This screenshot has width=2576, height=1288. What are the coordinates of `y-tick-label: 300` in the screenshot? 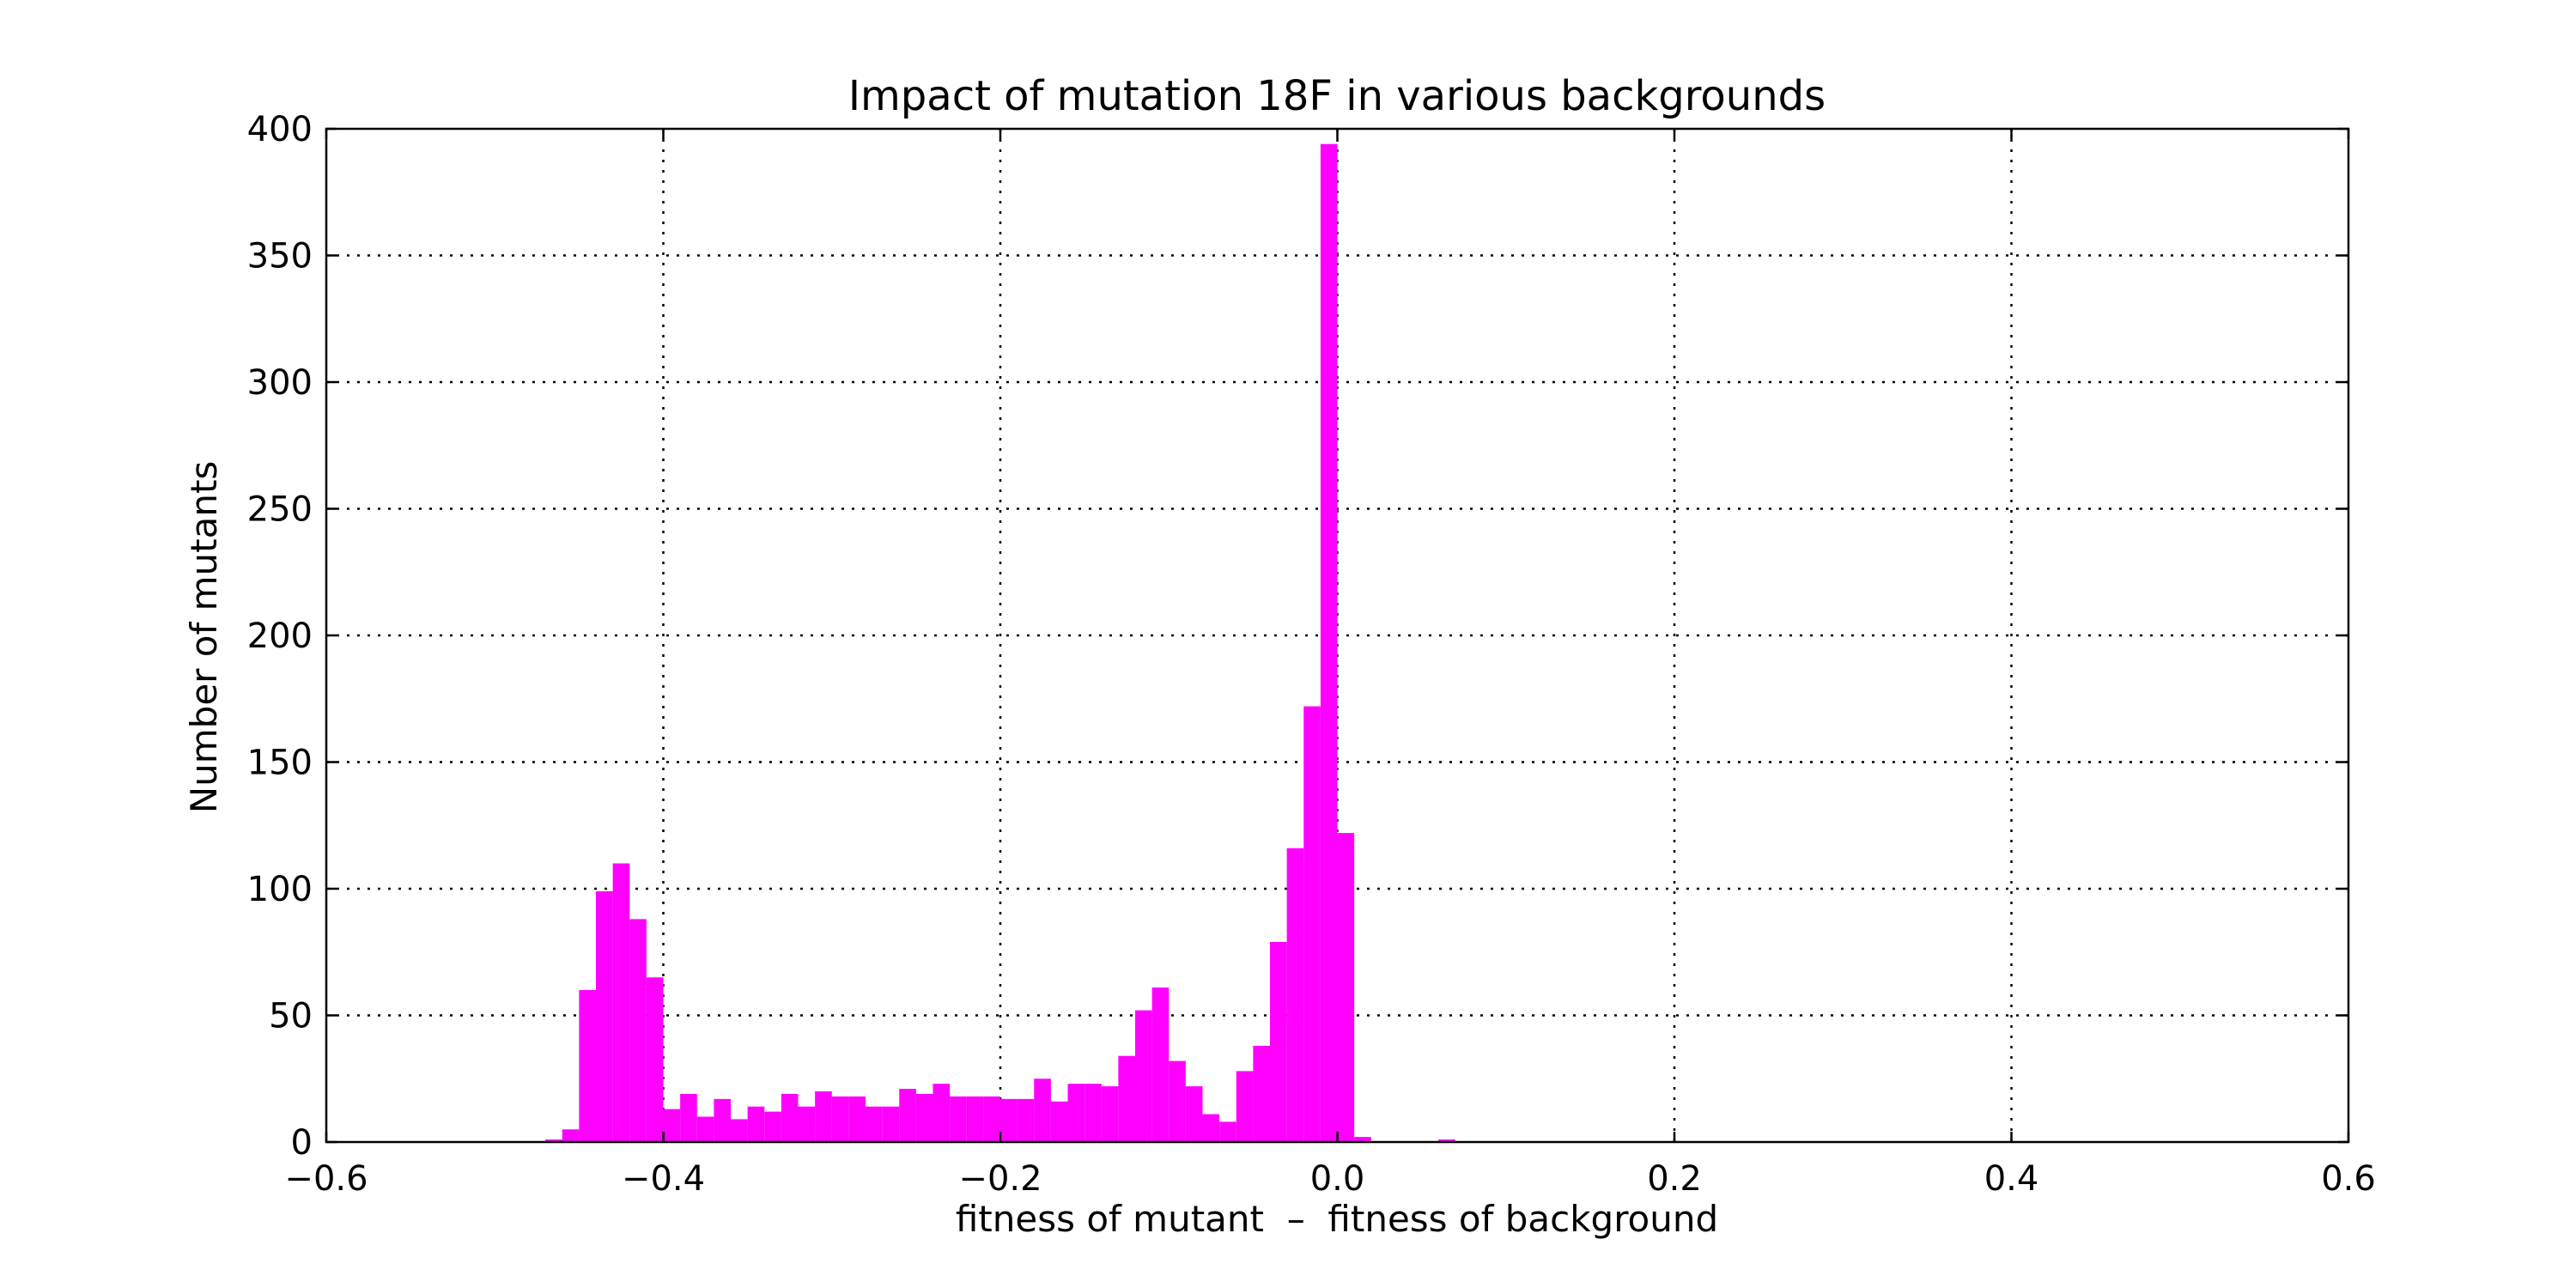 It's located at (280, 383).